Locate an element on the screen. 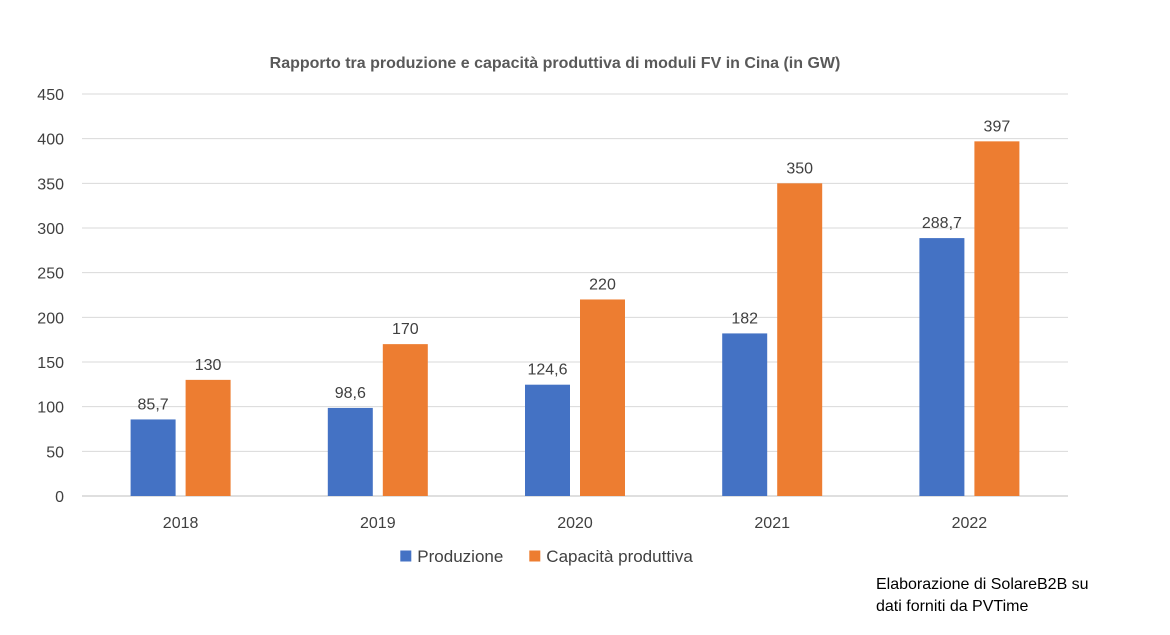  data-label: 98,6 is located at coordinates (350, 393).